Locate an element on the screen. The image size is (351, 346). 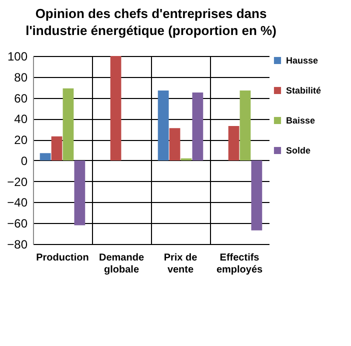
legend-label: Solde is located at coordinates (298, 151).